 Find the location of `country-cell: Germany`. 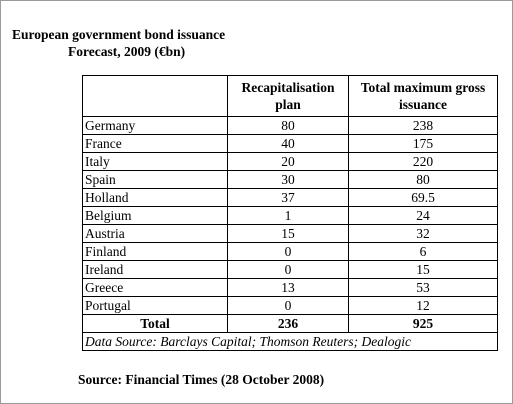

country-cell: Germany is located at coordinates (155, 125).